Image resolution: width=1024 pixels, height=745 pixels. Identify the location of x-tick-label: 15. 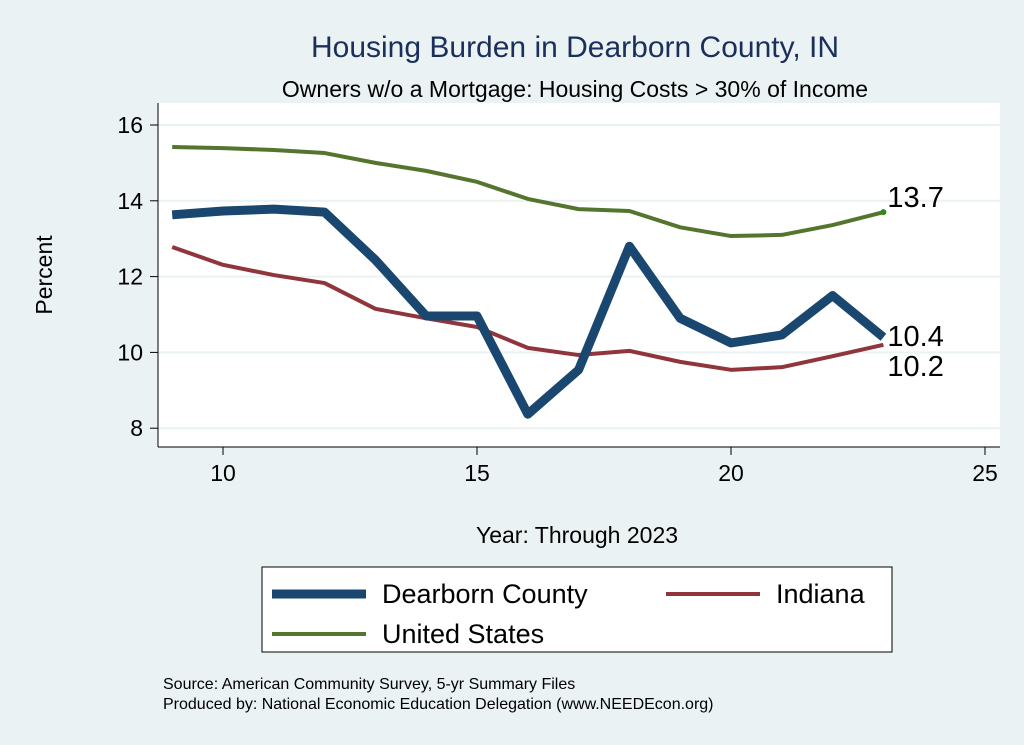
(477, 473).